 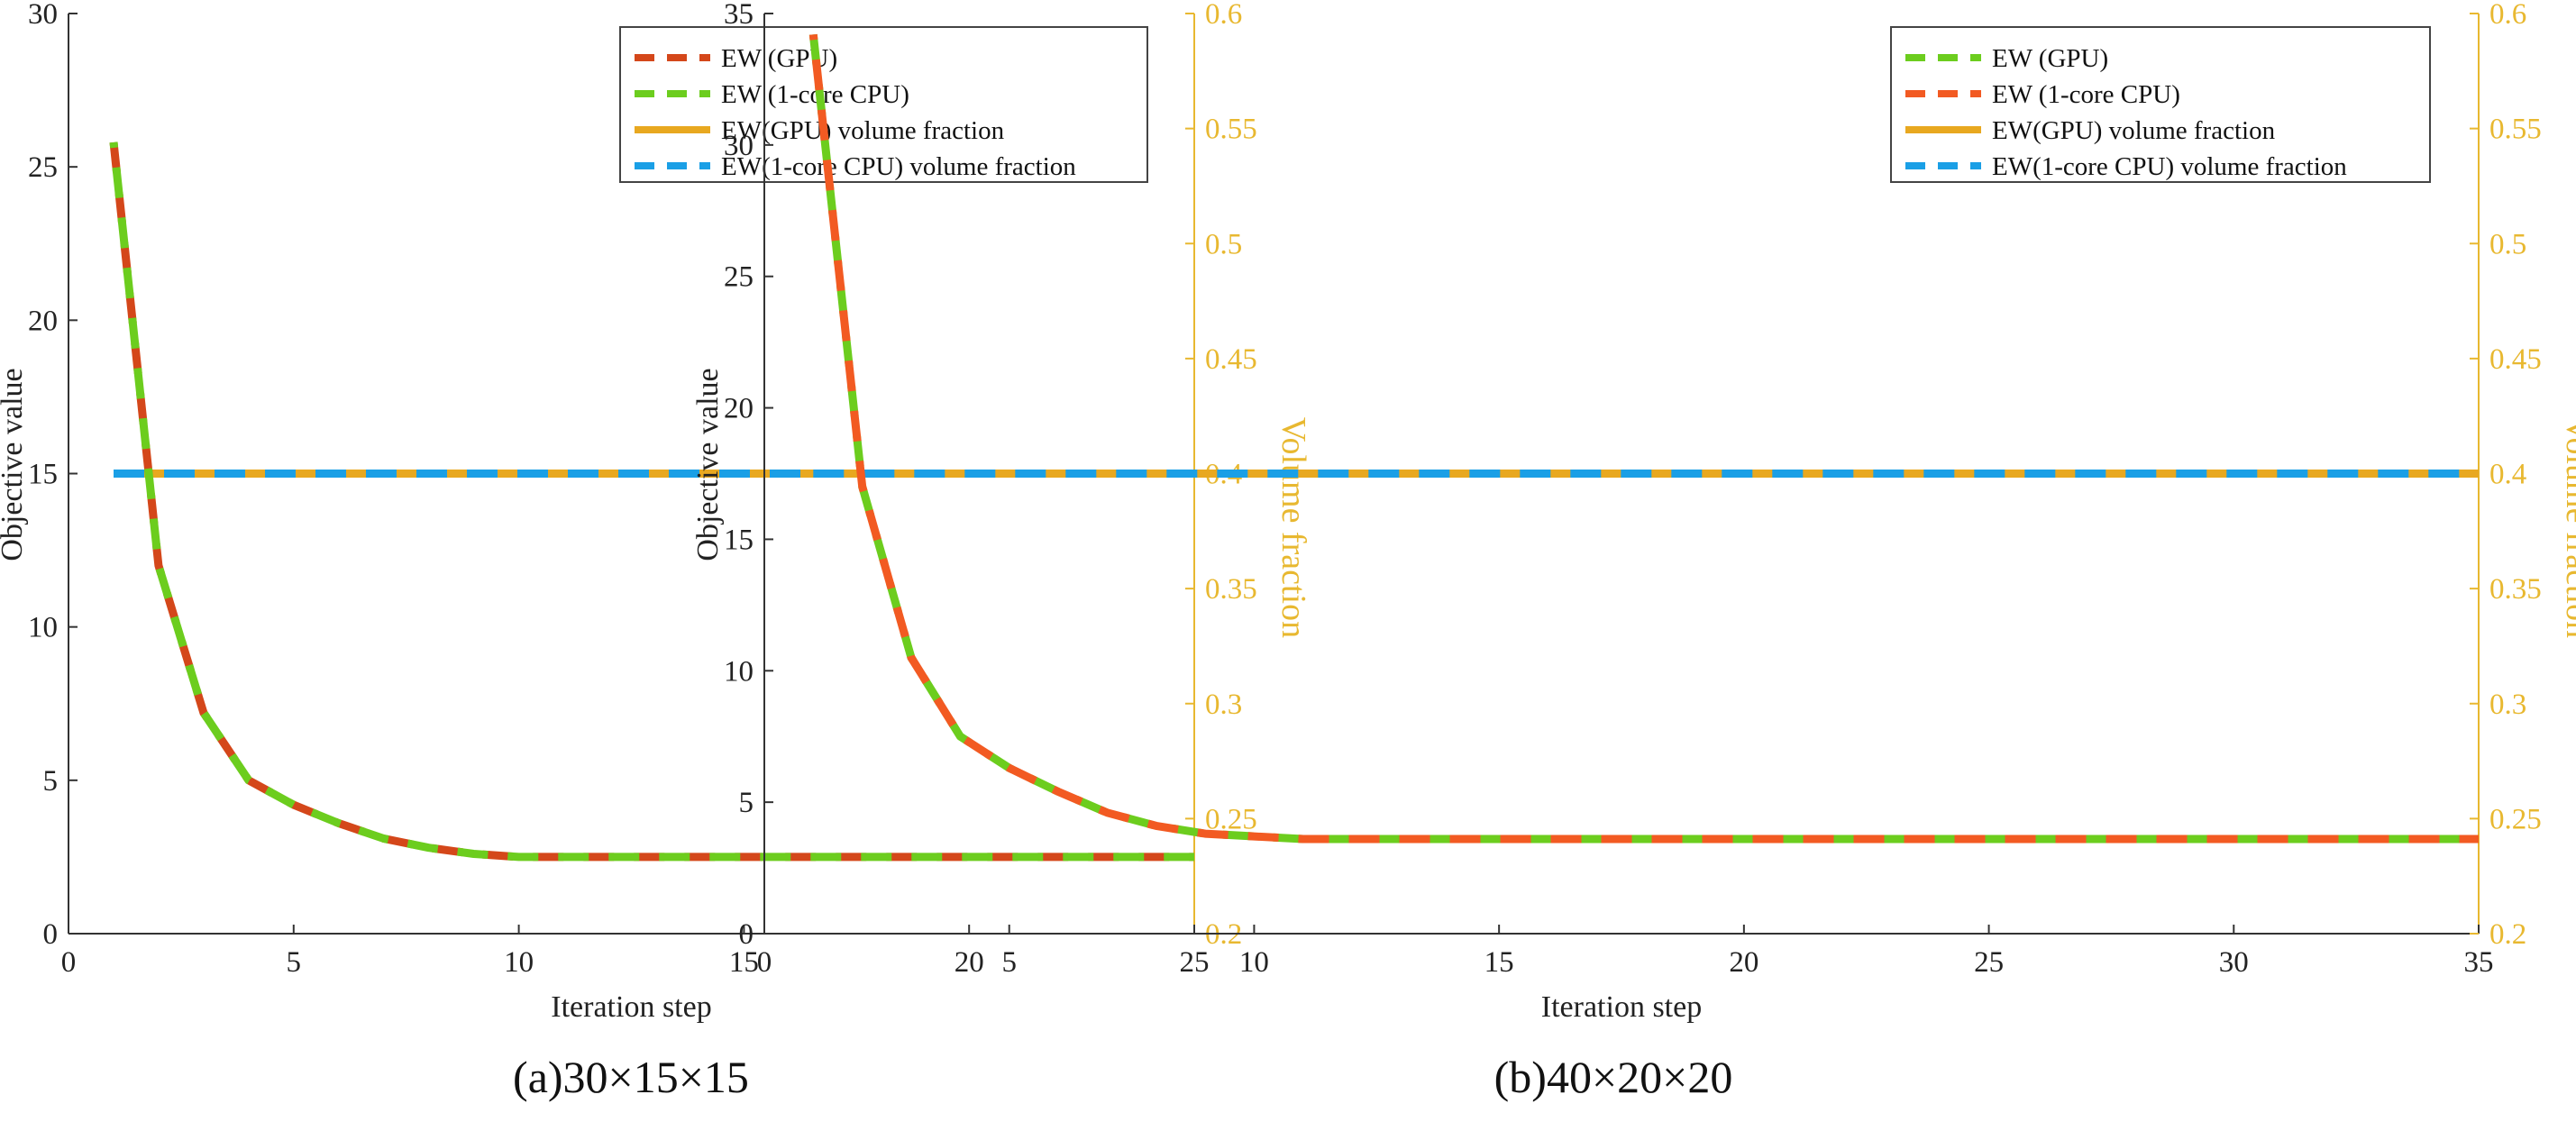 I want to click on x-tick-label: 30, so click(x=2234, y=962).